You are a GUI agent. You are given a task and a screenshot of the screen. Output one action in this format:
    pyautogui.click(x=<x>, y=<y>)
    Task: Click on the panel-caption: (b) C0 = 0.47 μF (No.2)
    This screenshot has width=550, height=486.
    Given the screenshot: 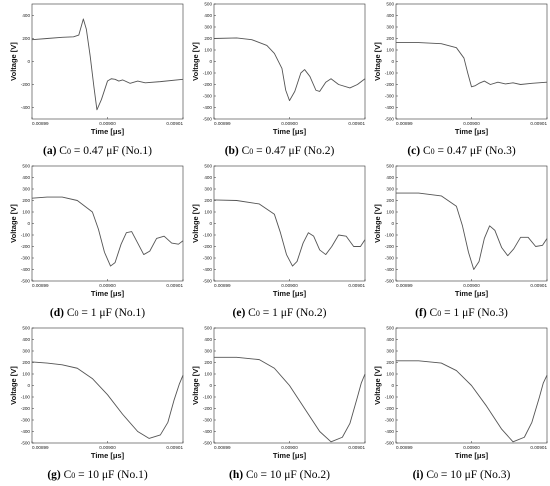 What is the action you would take?
    pyautogui.click(x=279, y=151)
    